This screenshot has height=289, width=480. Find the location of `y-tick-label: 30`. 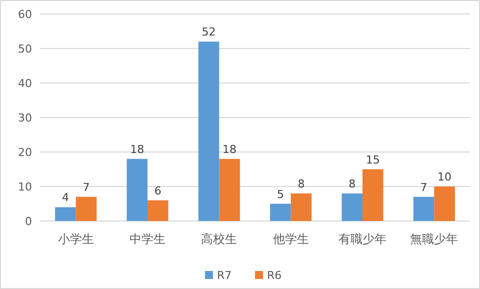

y-tick-label: 30 is located at coordinates (25, 118).